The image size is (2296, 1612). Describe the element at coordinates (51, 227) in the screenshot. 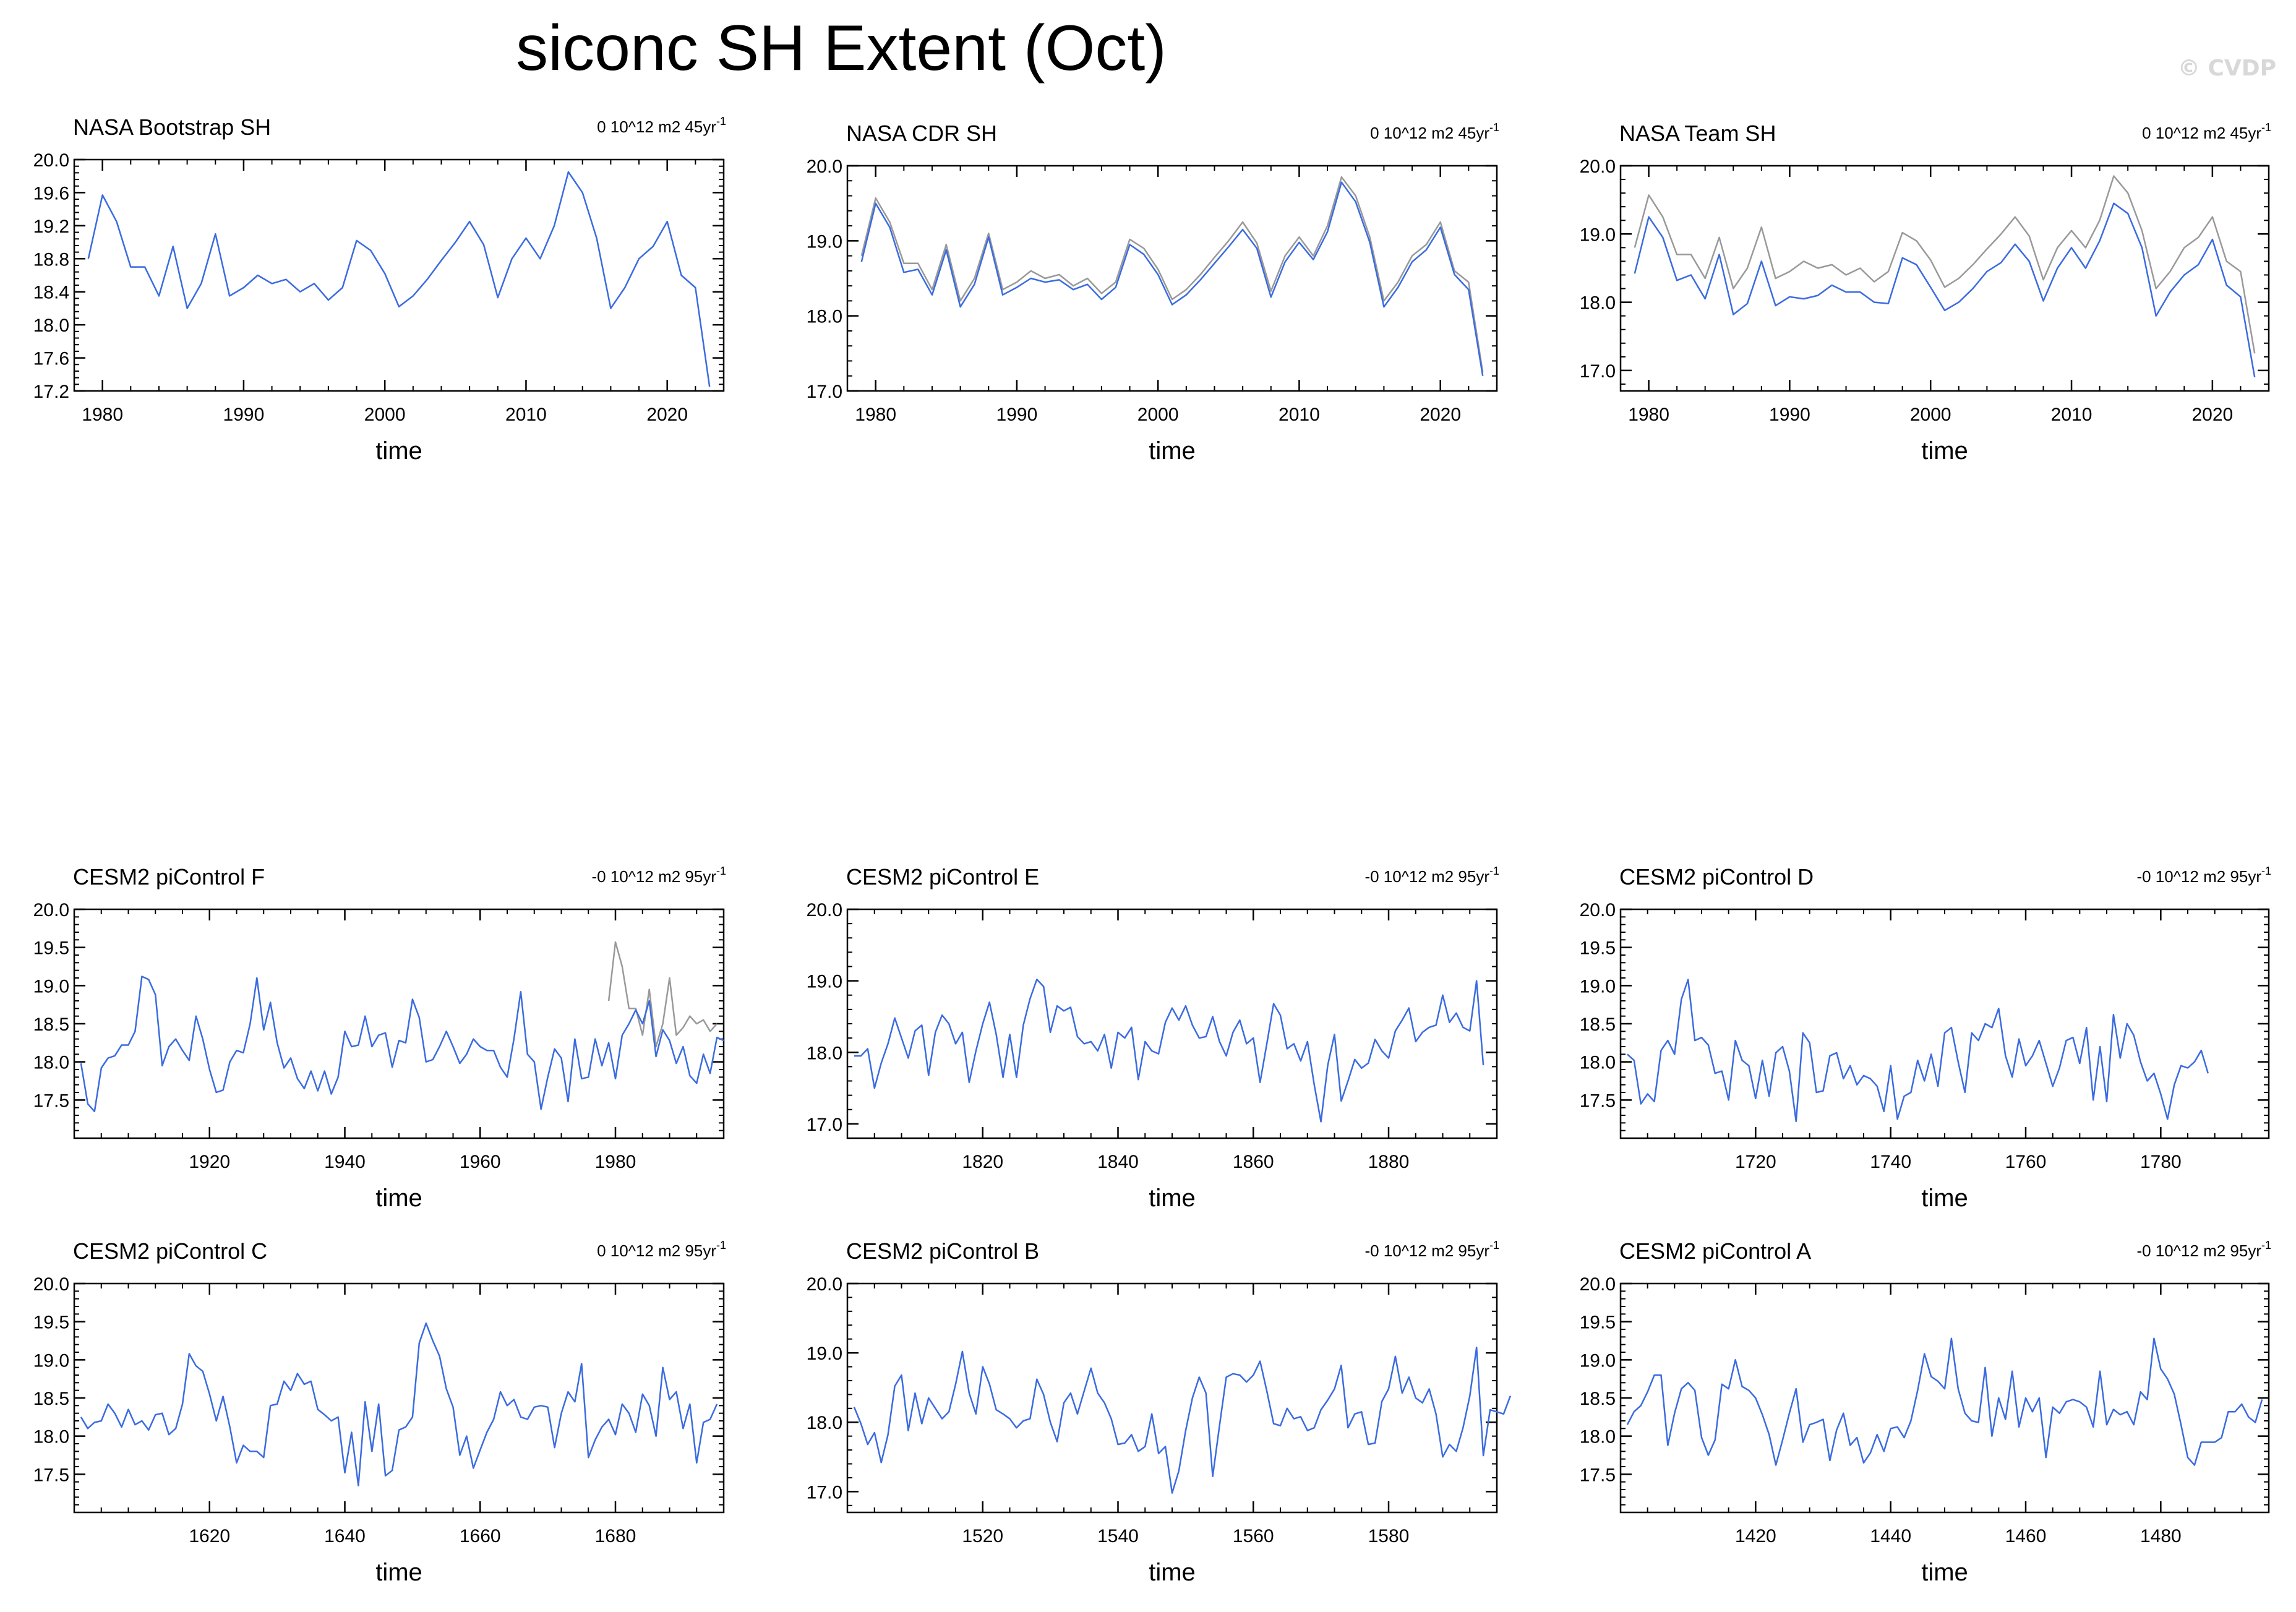

I see `y-tick-label: 19.2` at that location.